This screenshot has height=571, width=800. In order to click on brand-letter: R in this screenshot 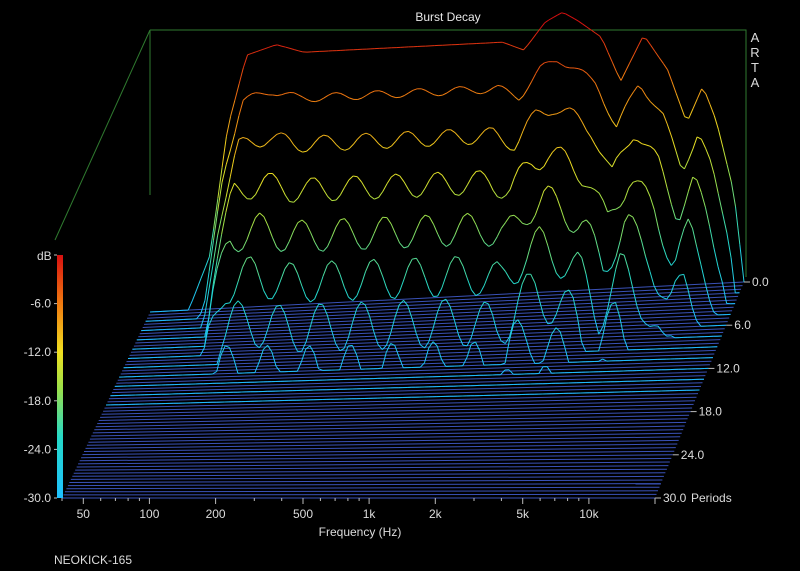, I will do `click(755, 52)`.